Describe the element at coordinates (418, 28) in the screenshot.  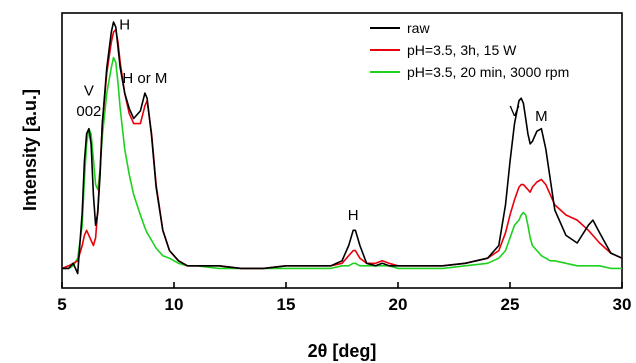
I see `legend-label-raw: raw` at that location.